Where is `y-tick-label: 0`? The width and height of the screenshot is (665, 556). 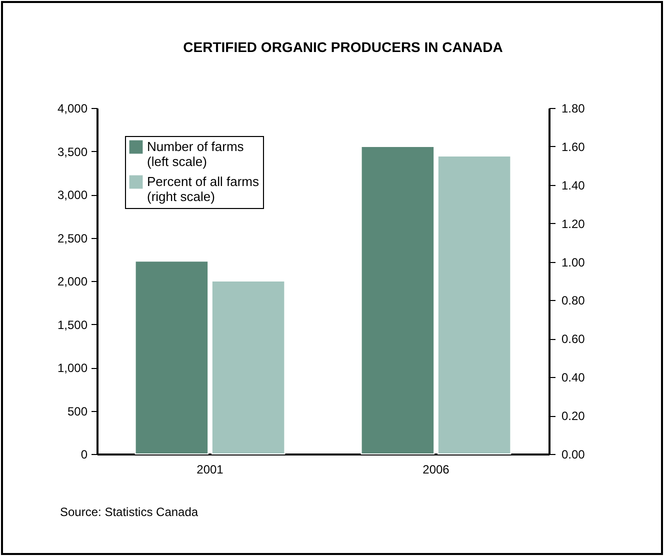
y-tick-label: 0 is located at coordinates (84, 455).